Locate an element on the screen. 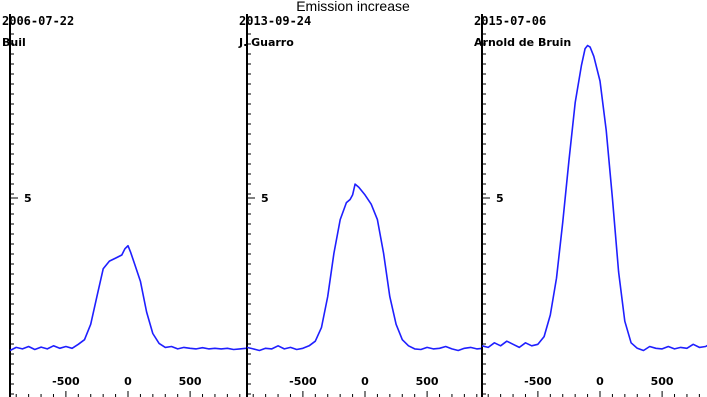 Image resolution: width=707 pixels, height=397 pixels. chart-title: Emission increase is located at coordinates (353, 7).